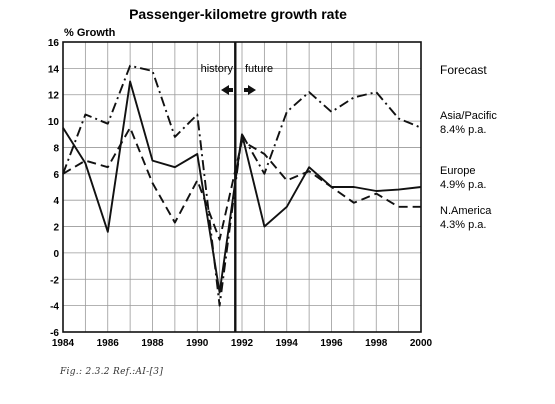  Describe the element at coordinates (56, 148) in the screenshot. I see `y-tick-label: 8` at that location.